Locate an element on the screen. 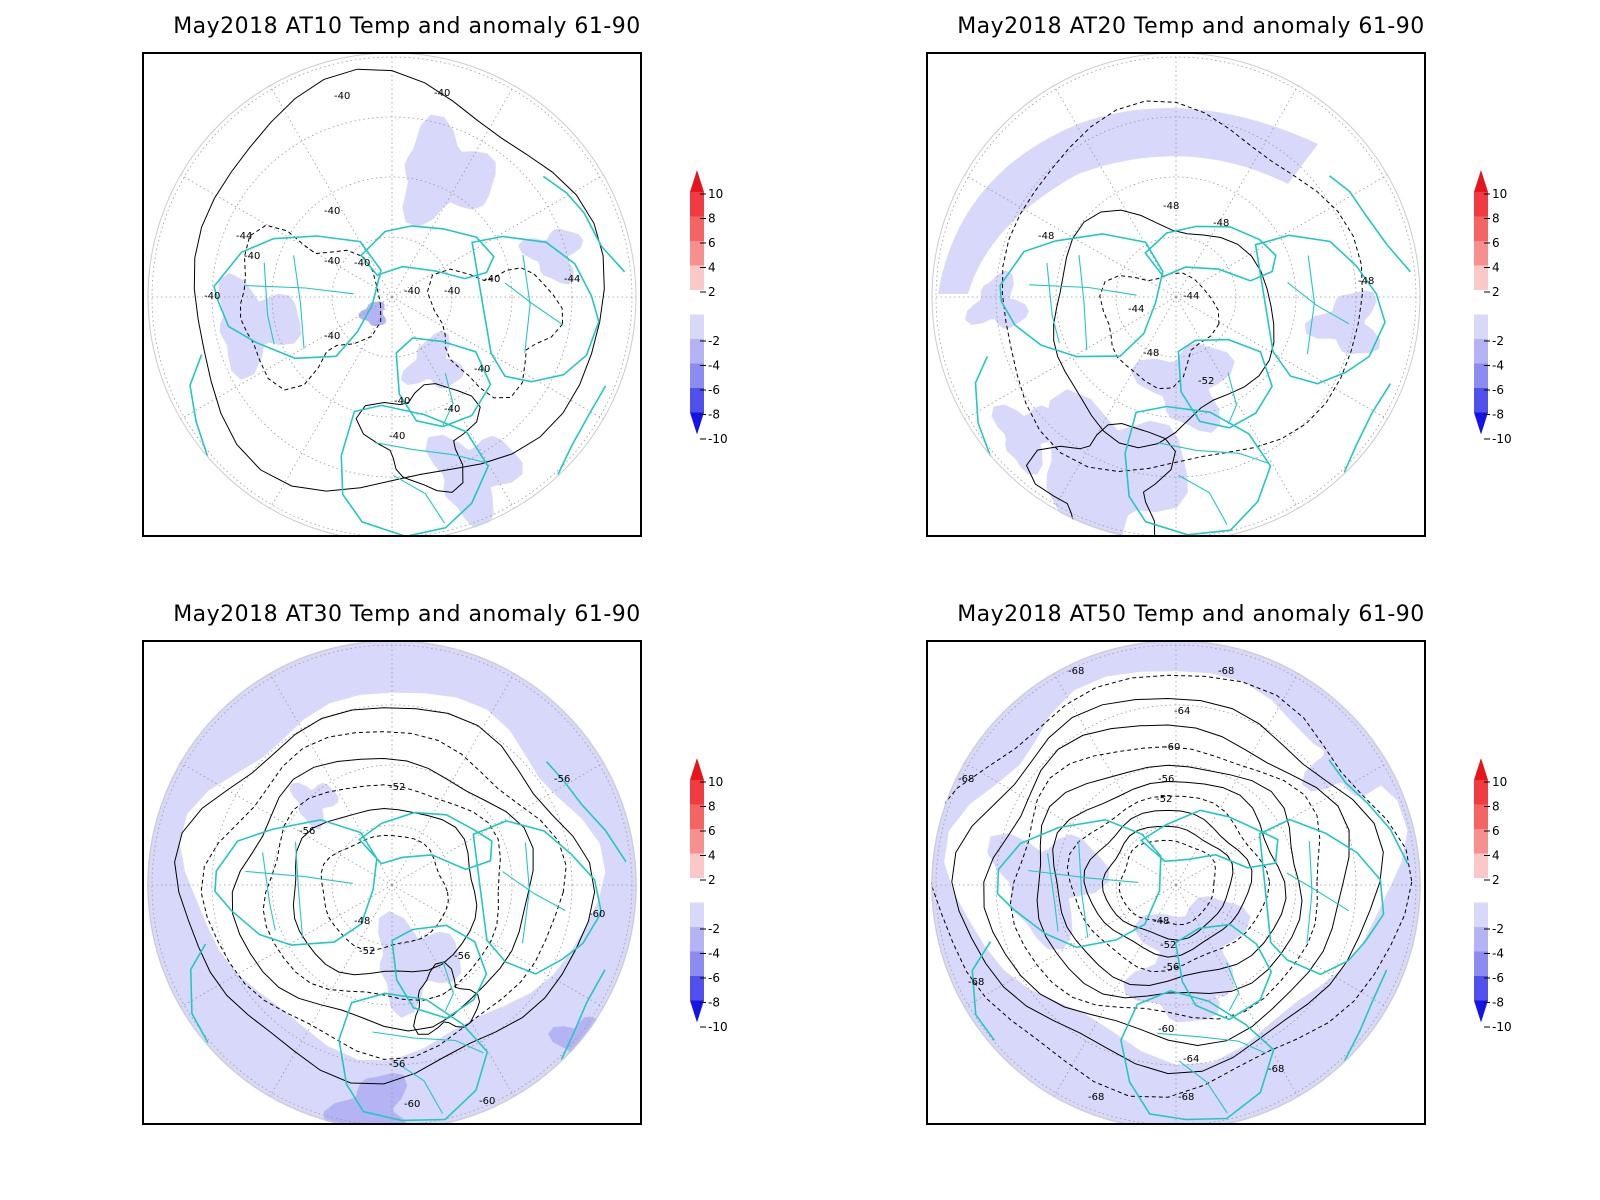  legend-tick-label: -6 is located at coordinates (714, 978).